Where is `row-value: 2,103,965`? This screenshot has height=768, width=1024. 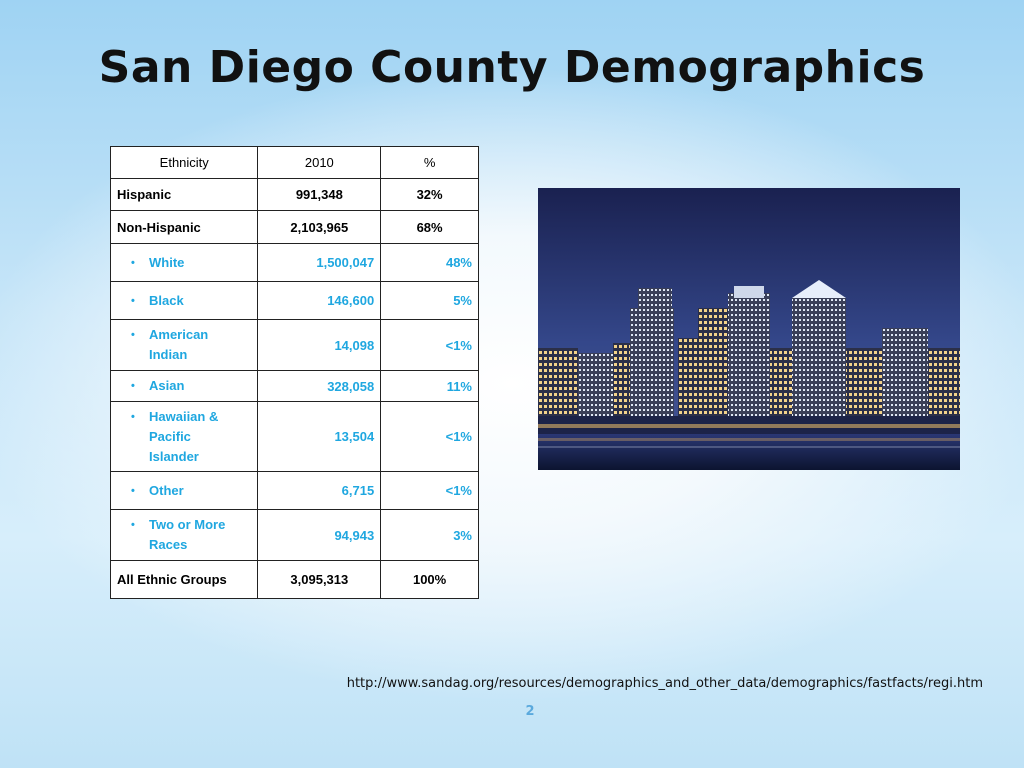 row-value: 2,103,965 is located at coordinates (319, 227).